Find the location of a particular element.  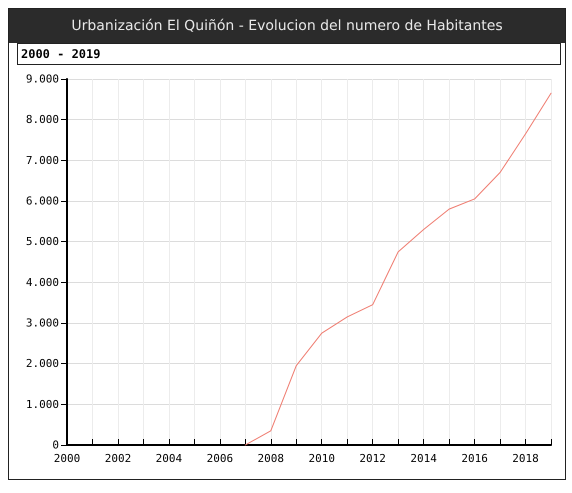

chart-subtitle: 2000 - 2019 is located at coordinates (289, 54).